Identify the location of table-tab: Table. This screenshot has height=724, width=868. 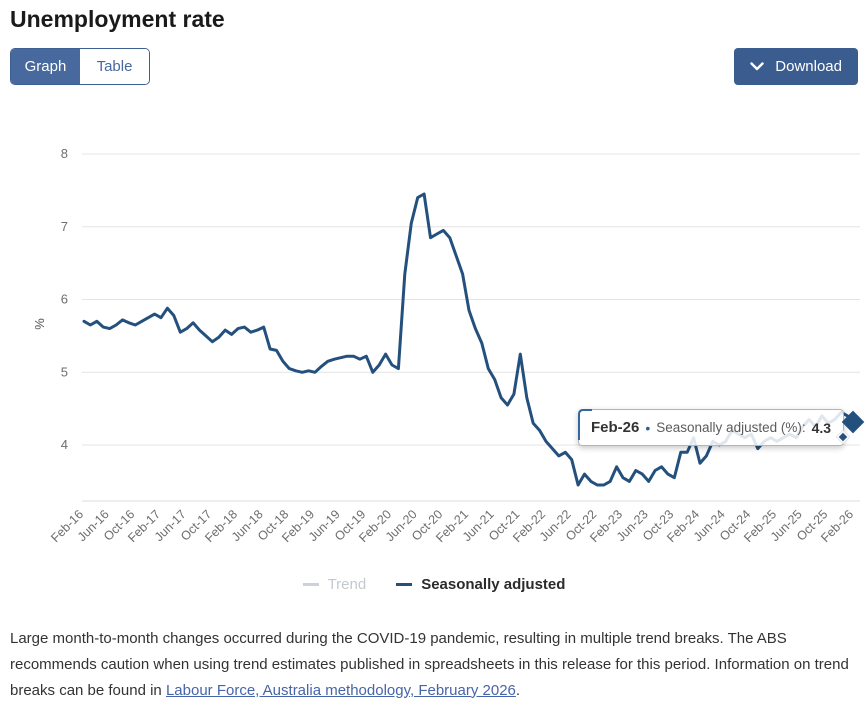
(114, 66).